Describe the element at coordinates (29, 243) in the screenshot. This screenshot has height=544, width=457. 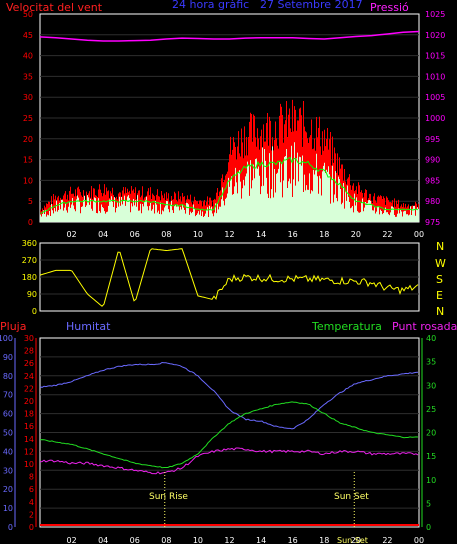
I see `direction-tick: 360` at that location.